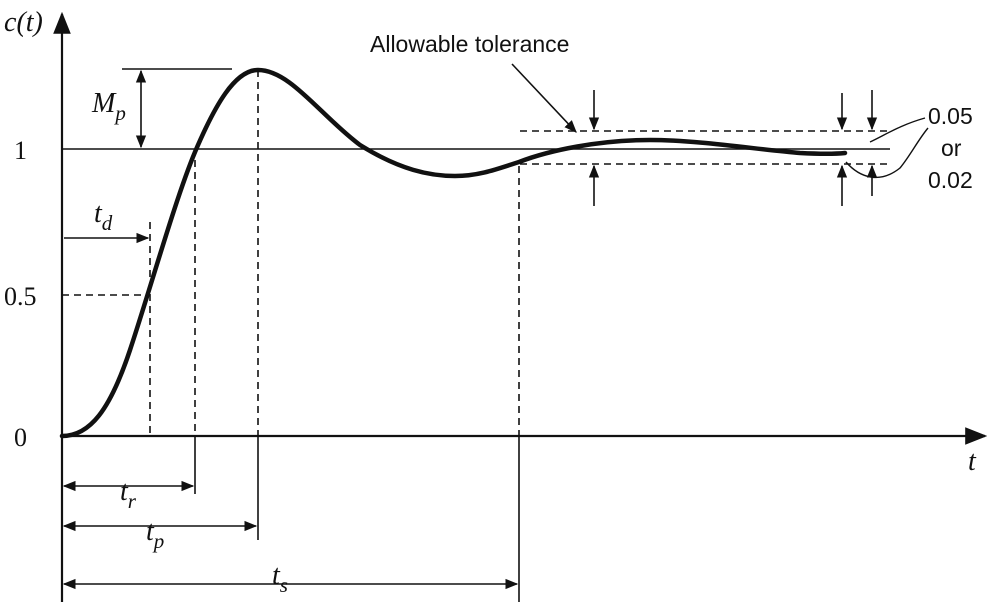 This screenshot has width=999, height=609. What do you see at coordinates (972, 461) in the screenshot?
I see `x-axis-label: t` at bounding box center [972, 461].